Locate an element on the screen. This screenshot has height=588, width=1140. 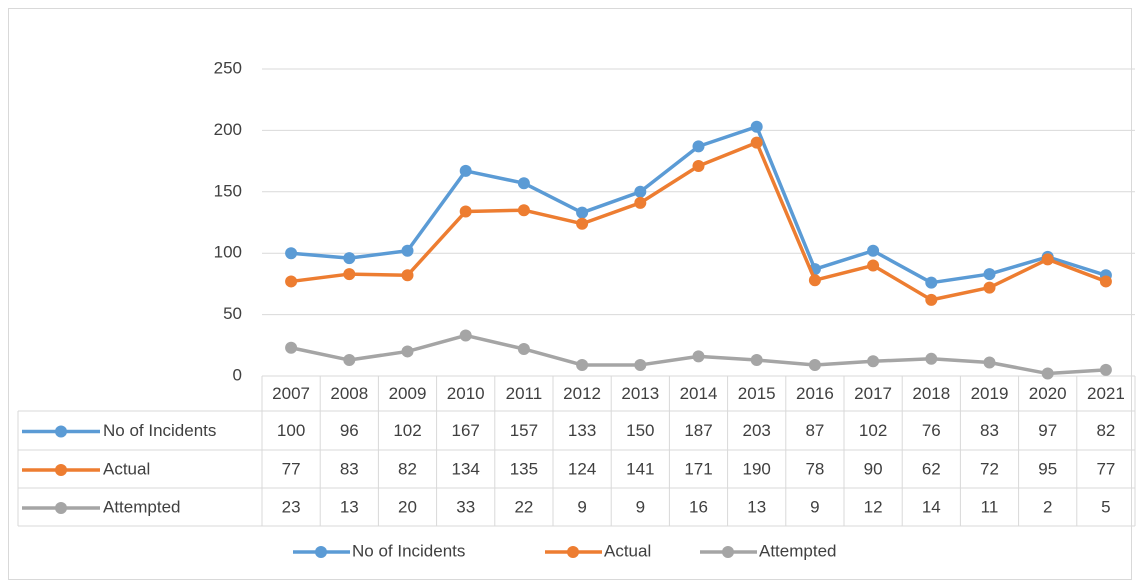
table-cell: 133 is located at coordinates (582, 430).